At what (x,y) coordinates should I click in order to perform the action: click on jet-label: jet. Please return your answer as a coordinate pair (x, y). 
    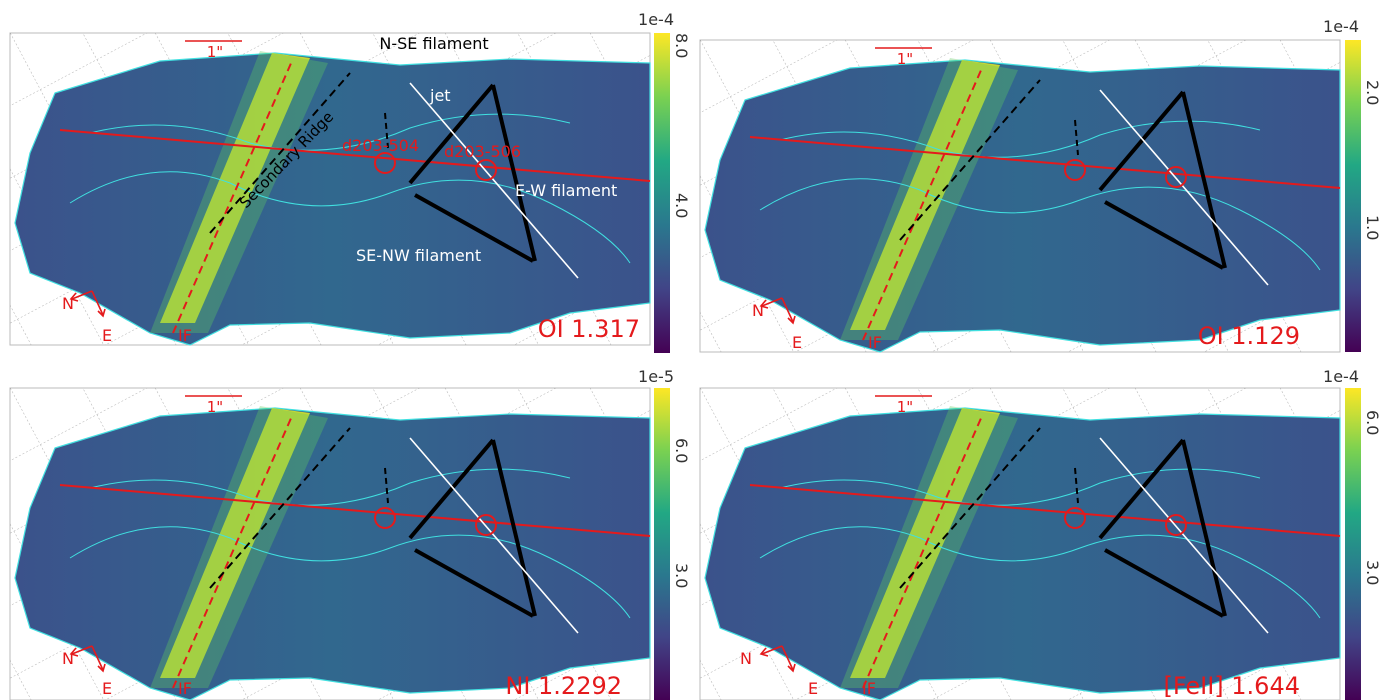
    Looking at the image, I should click on (440, 95).